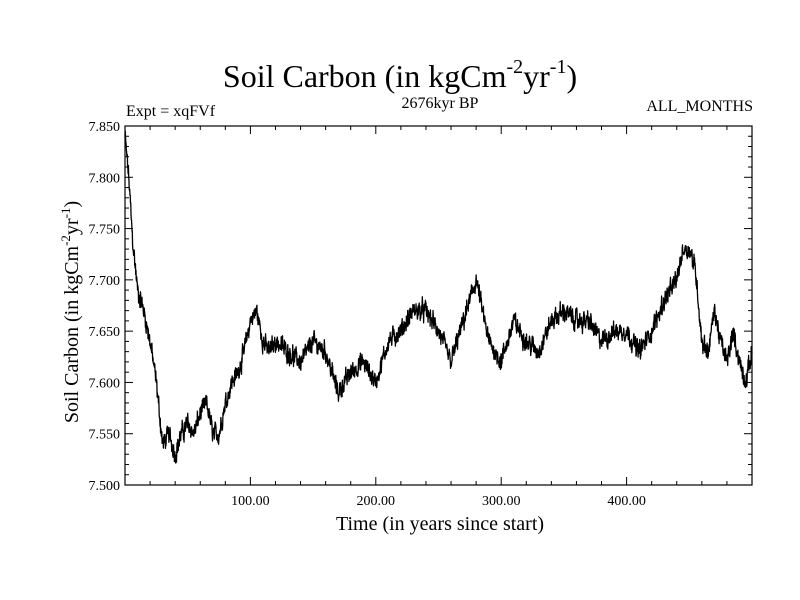  I want to click on y-tick-label: 7.700, so click(105, 281).